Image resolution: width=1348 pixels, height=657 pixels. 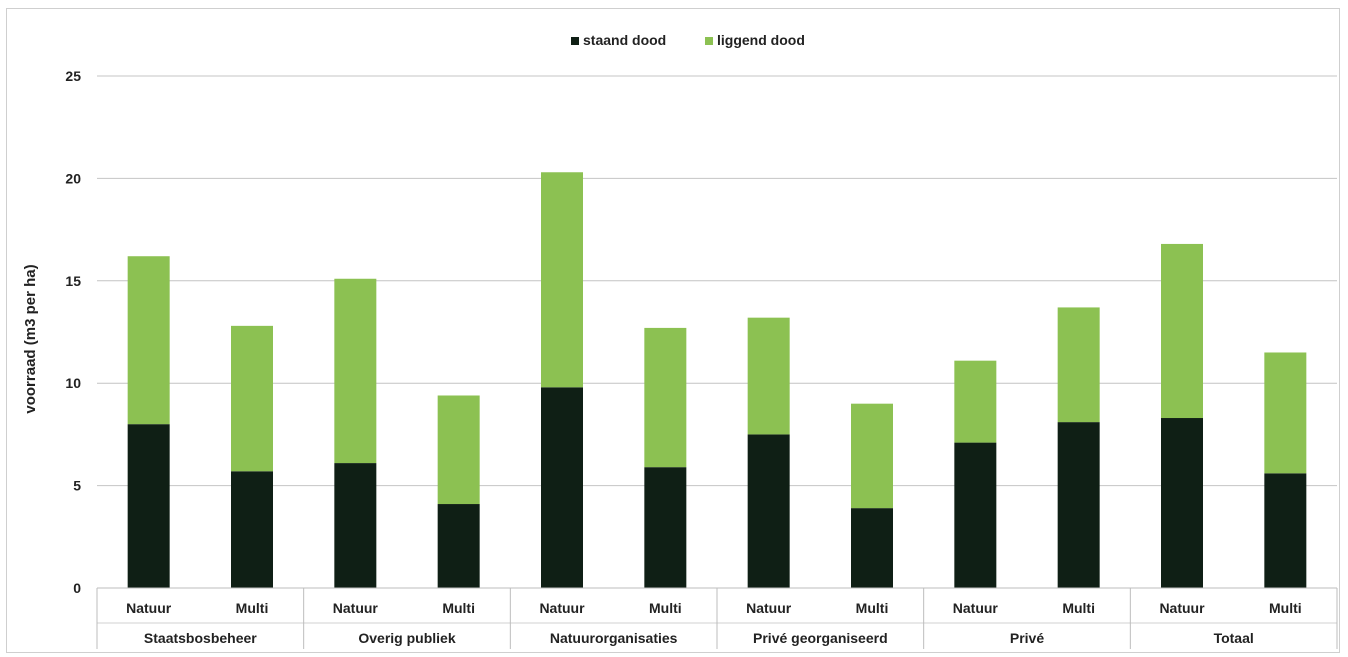 I want to click on y-tick-label: 10, so click(x=73, y=383).